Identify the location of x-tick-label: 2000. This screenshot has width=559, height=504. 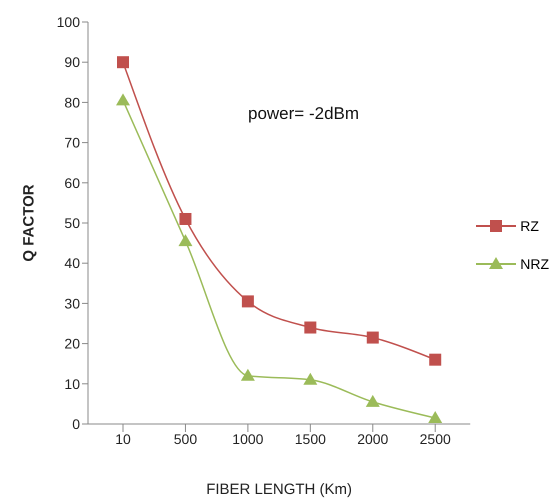
(373, 438).